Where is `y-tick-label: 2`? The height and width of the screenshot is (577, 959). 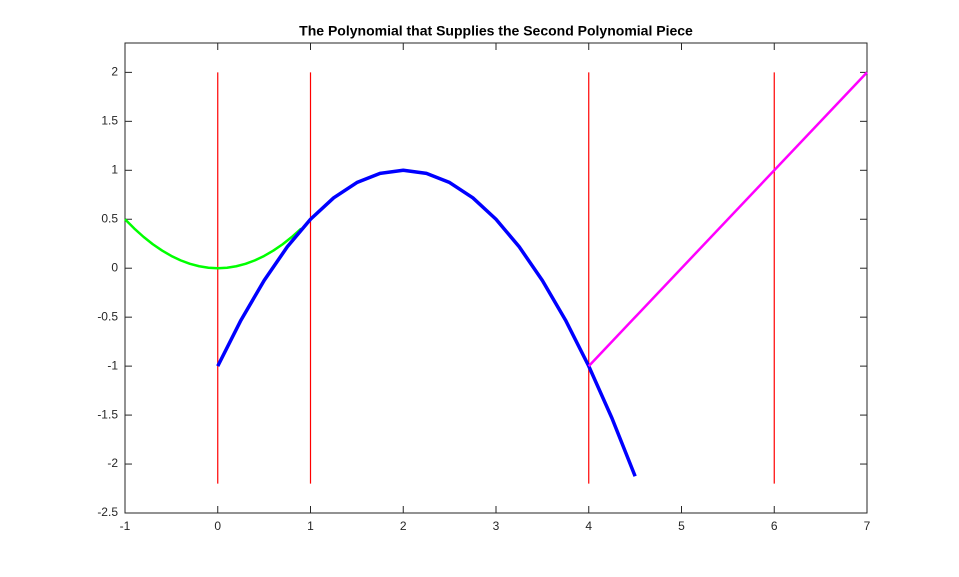
y-tick-label: 2 is located at coordinates (114, 72).